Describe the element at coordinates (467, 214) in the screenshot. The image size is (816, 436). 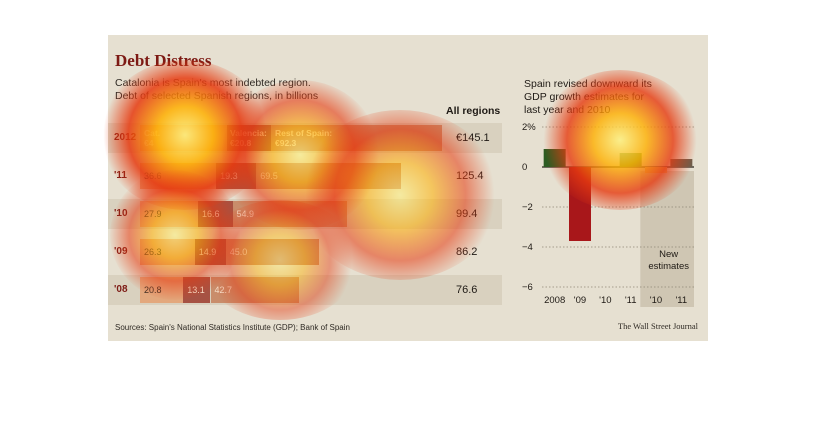
I see `row-total: 99.4` at that location.